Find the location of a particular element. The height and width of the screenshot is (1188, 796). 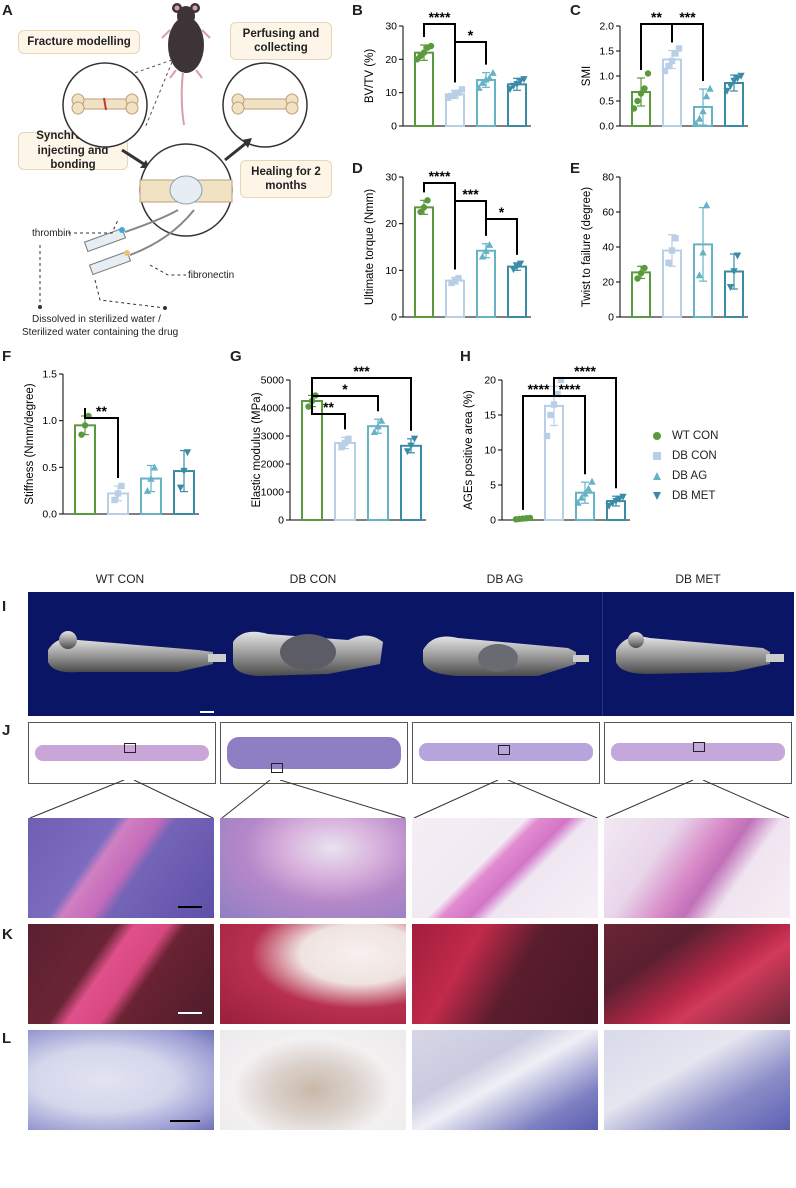

perfusing-box: Perfusing and collecting is located at coordinates (281, 41).